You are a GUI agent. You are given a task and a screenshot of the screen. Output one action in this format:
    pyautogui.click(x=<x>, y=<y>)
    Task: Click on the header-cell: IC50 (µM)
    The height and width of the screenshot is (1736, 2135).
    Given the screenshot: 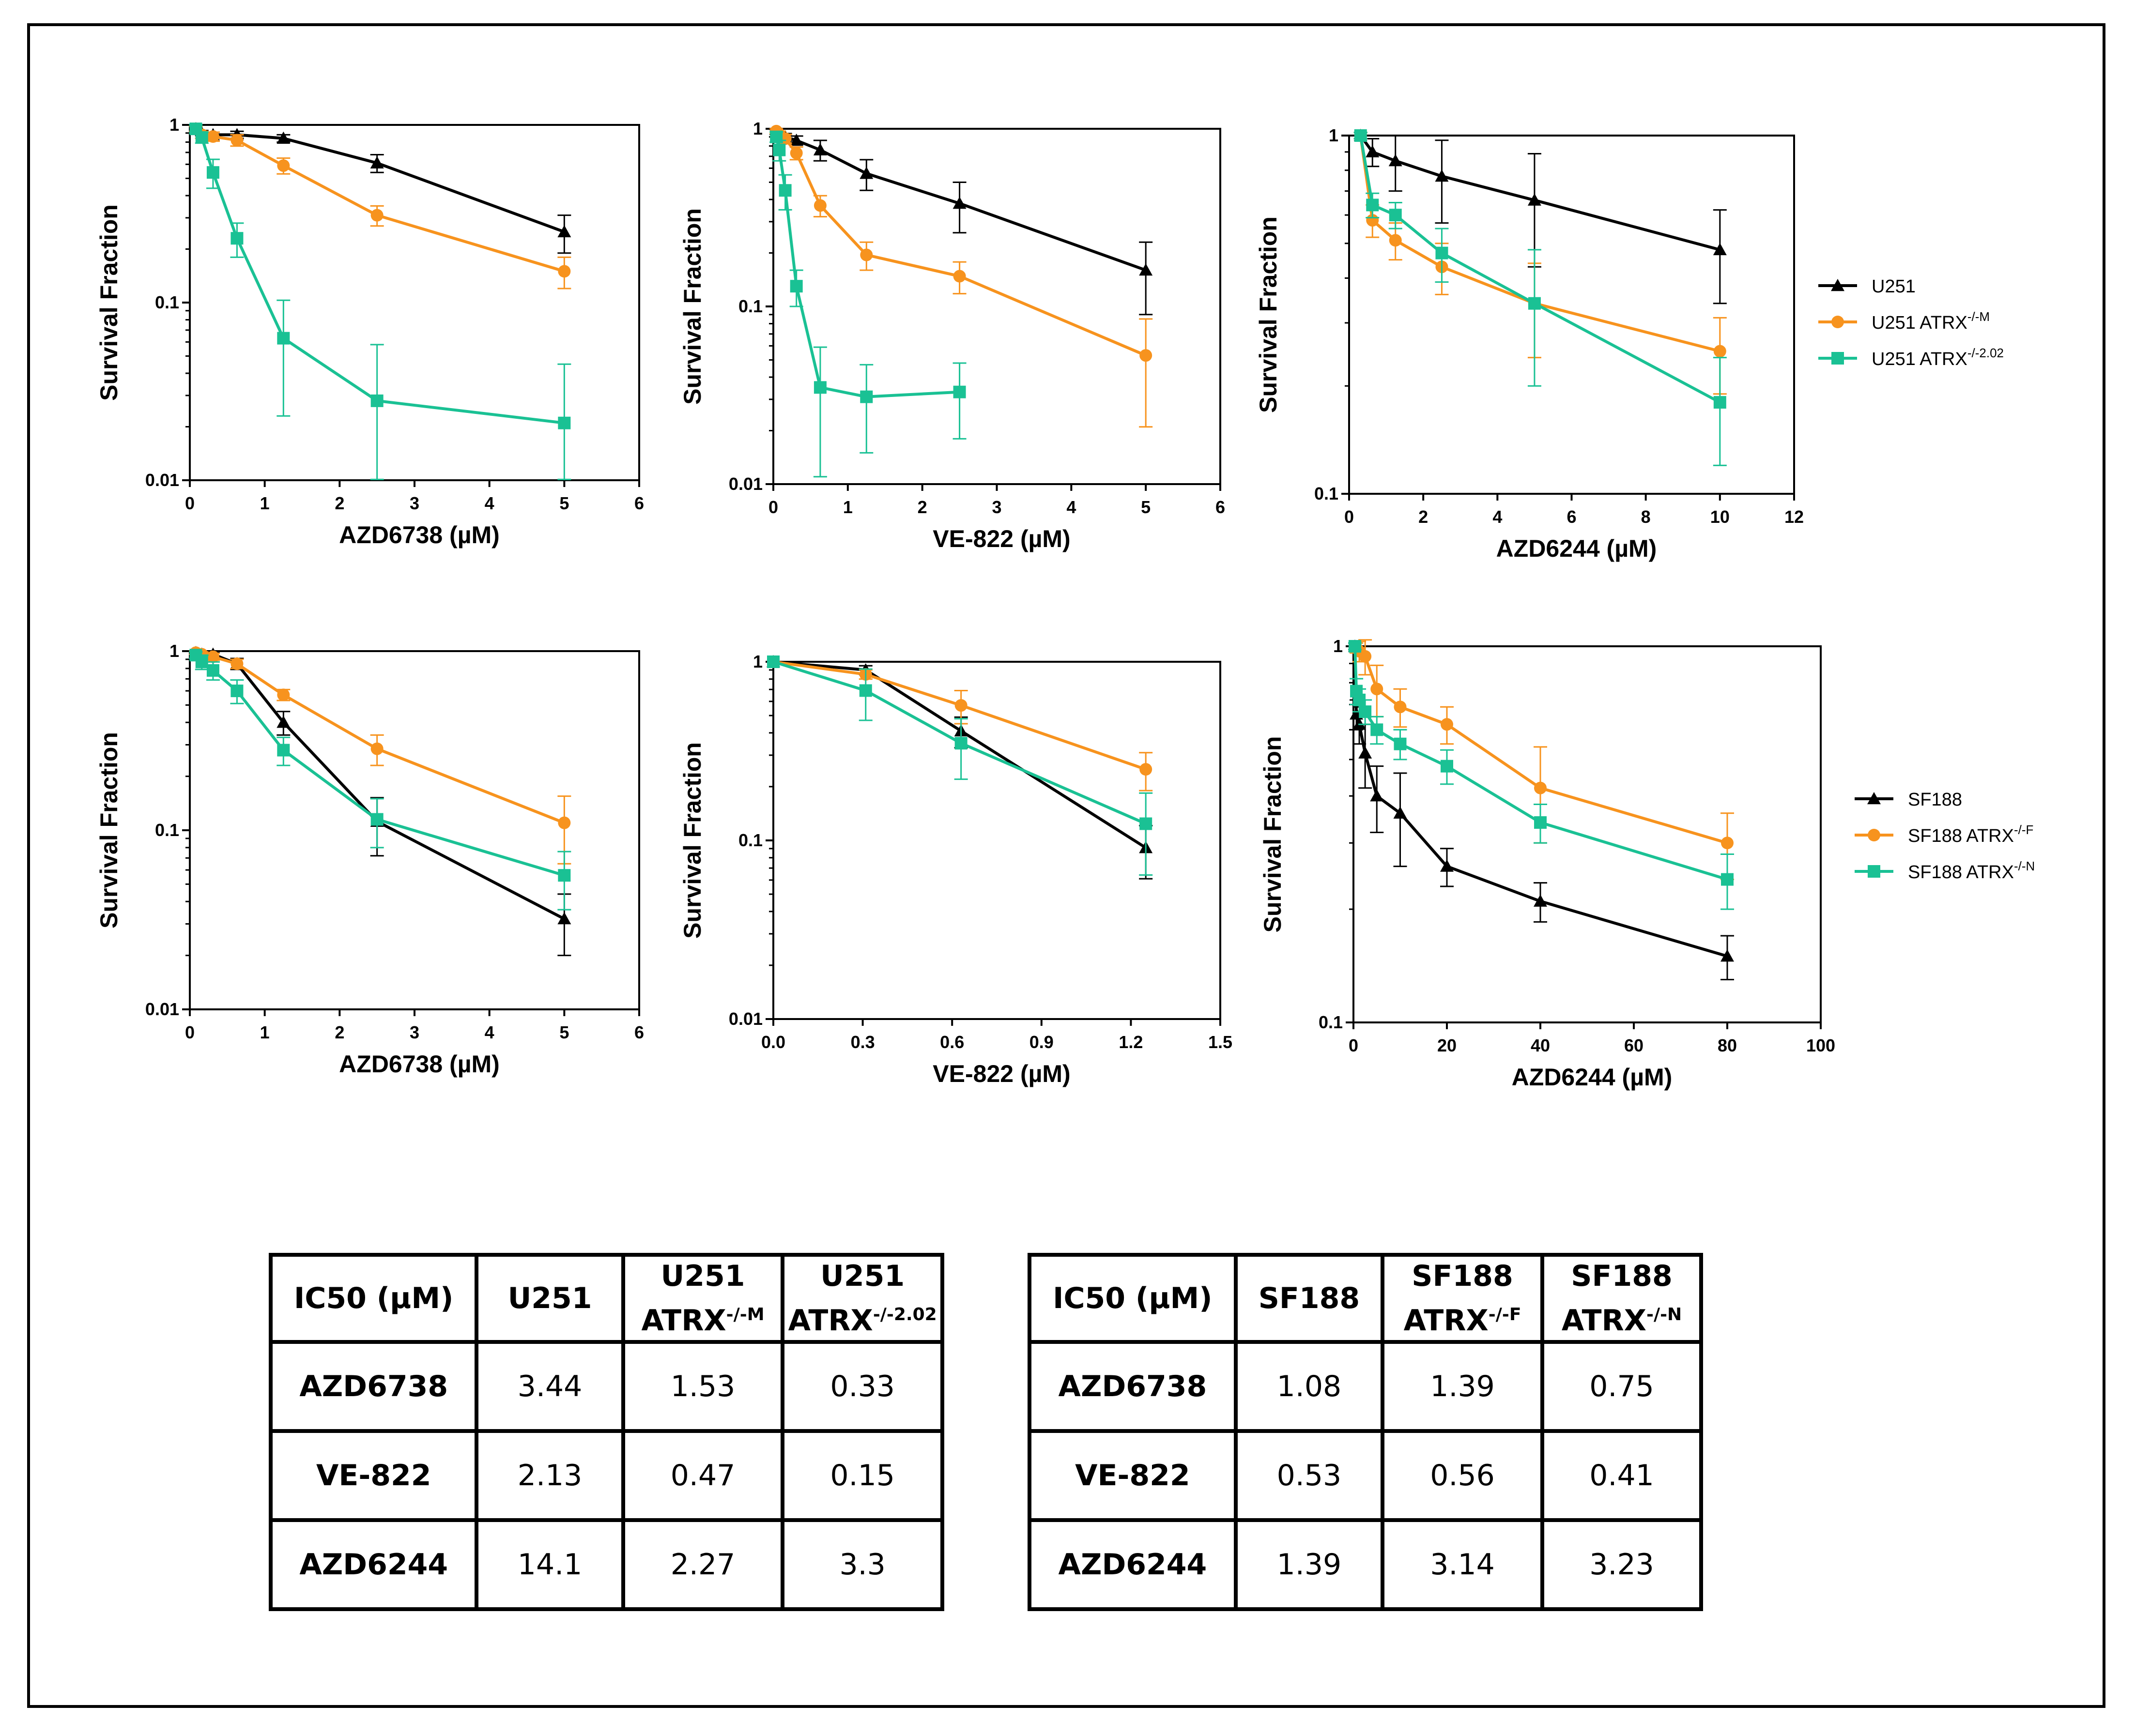 What is the action you would take?
    pyautogui.click(x=1133, y=1298)
    